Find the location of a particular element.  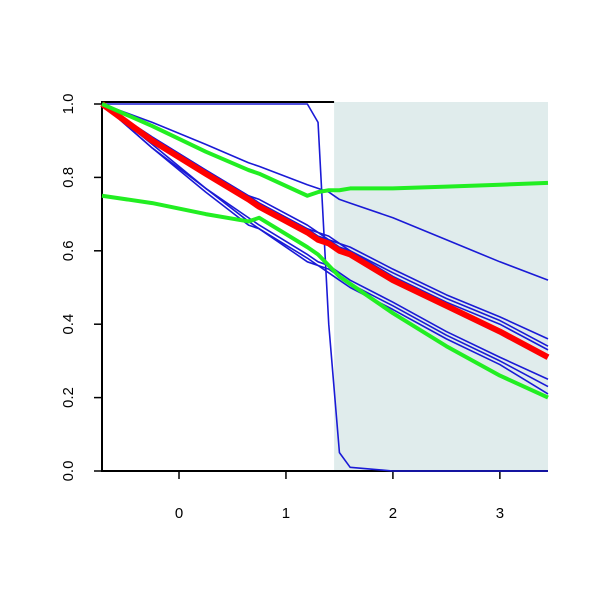

x-tick-label: 2 is located at coordinates (393, 513).